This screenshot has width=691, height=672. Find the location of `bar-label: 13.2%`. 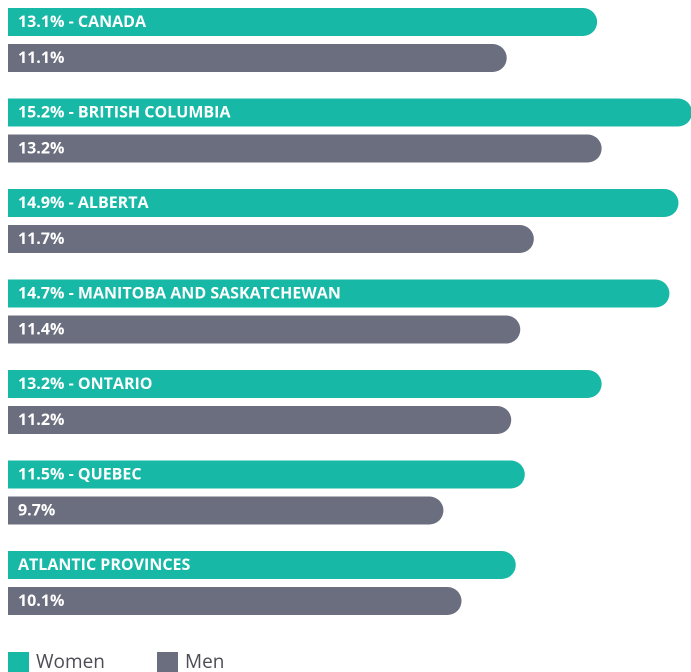

bar-label: 13.2% is located at coordinates (41, 148).